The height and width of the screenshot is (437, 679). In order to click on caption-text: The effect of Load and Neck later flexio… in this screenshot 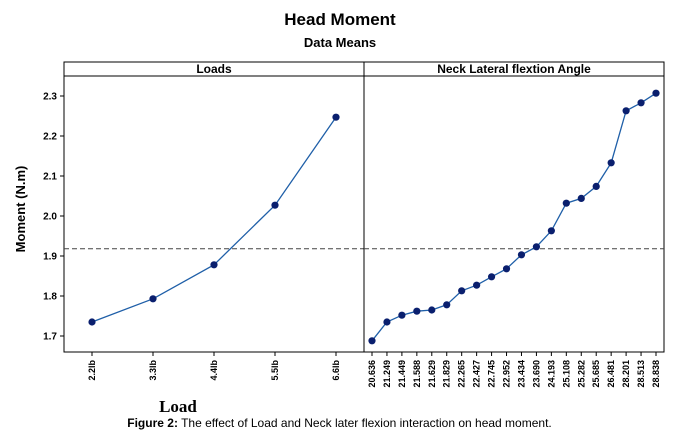, I will do `click(366, 423)`.